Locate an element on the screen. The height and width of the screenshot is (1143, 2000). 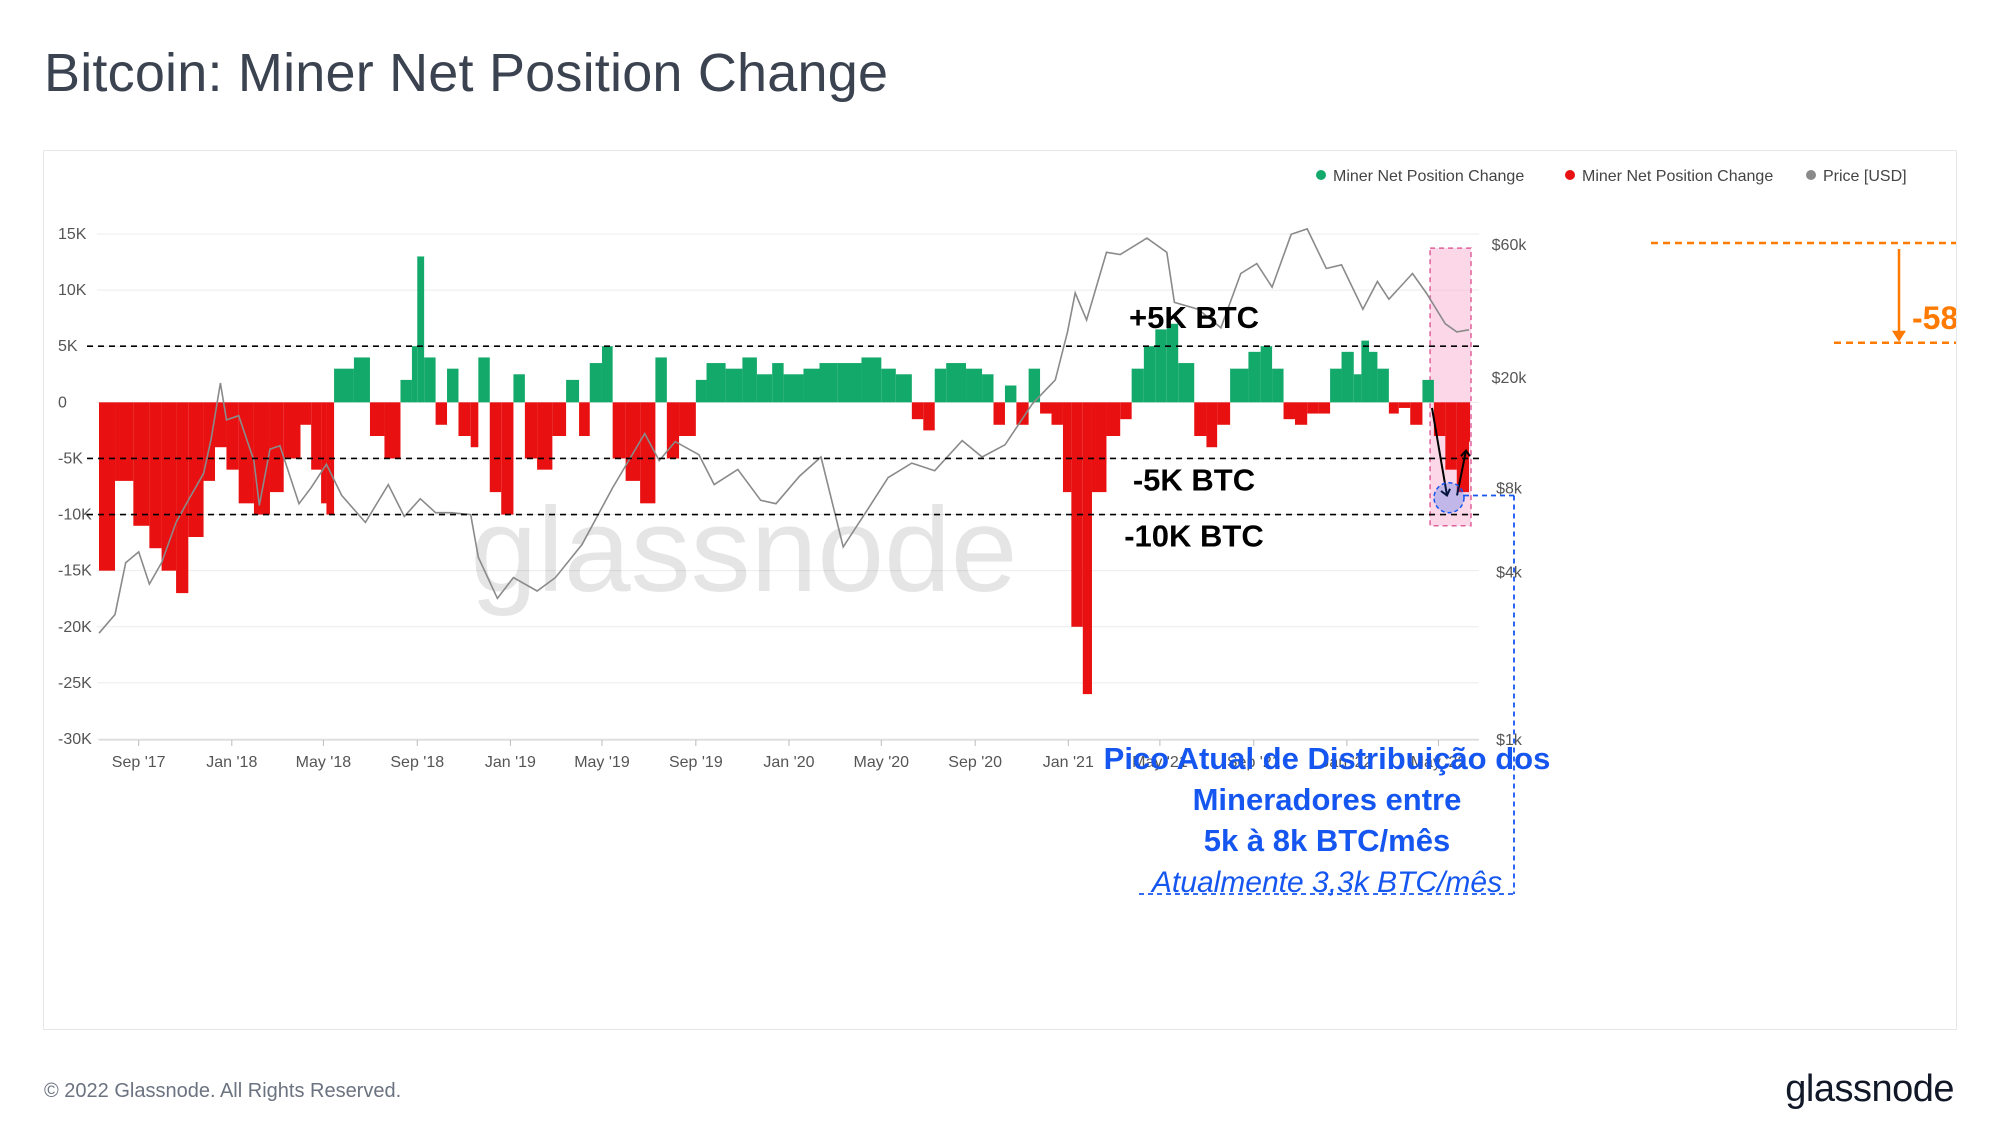
y-right-tick-label: $60k is located at coordinates (1510, 245).